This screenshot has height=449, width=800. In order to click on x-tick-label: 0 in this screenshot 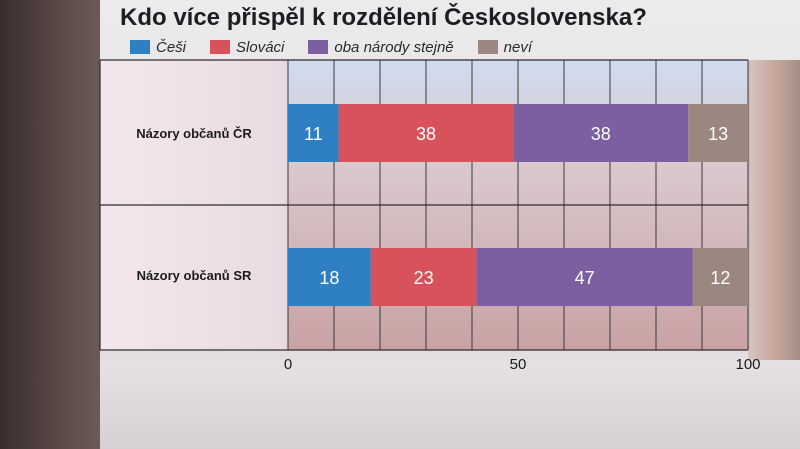, I will do `click(288, 364)`.